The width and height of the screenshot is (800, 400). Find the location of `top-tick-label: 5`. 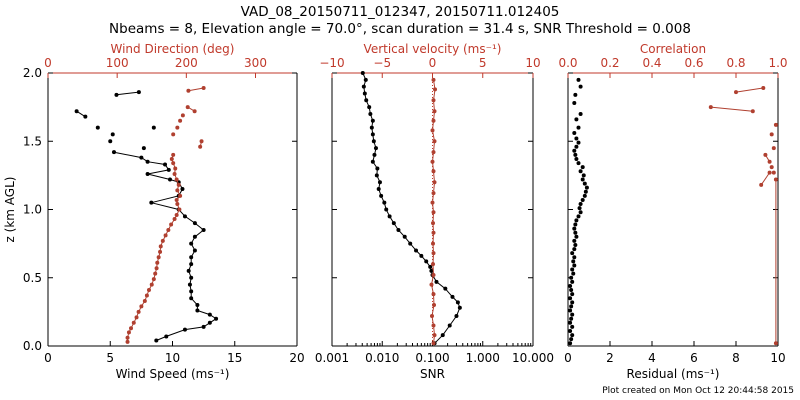

top-tick-label: 5 is located at coordinates (483, 63).